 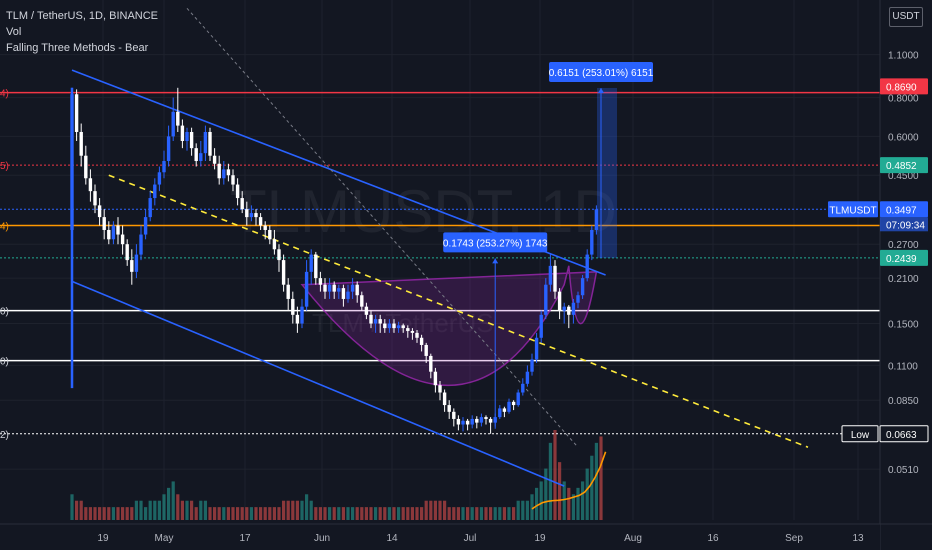 What do you see at coordinates (904, 257) in the screenshot?
I see `price-axis-label-box` at bounding box center [904, 257].